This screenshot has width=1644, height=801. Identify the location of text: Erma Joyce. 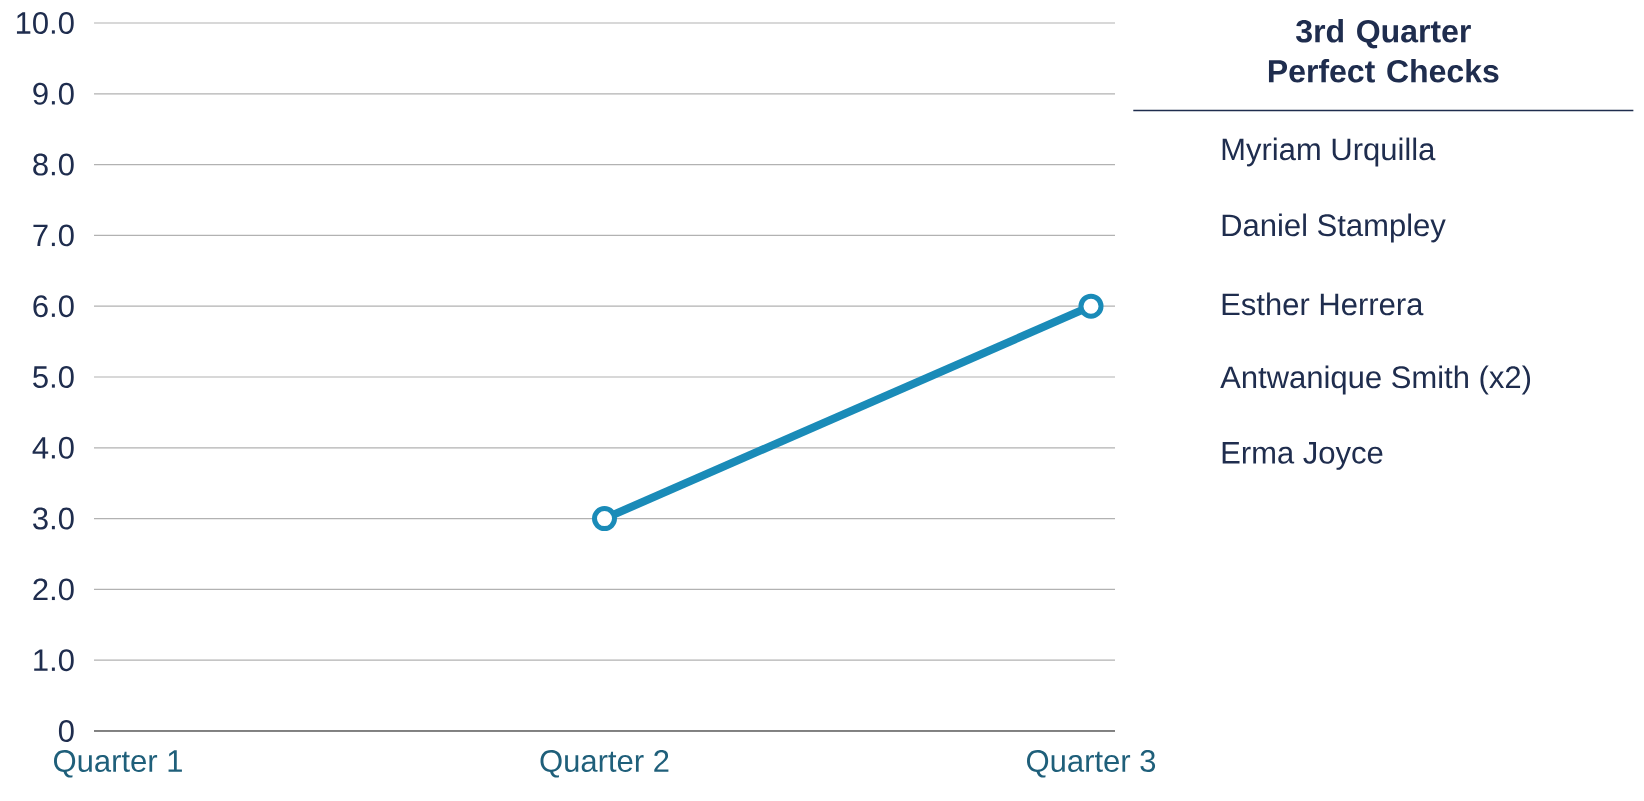
(1302, 456).